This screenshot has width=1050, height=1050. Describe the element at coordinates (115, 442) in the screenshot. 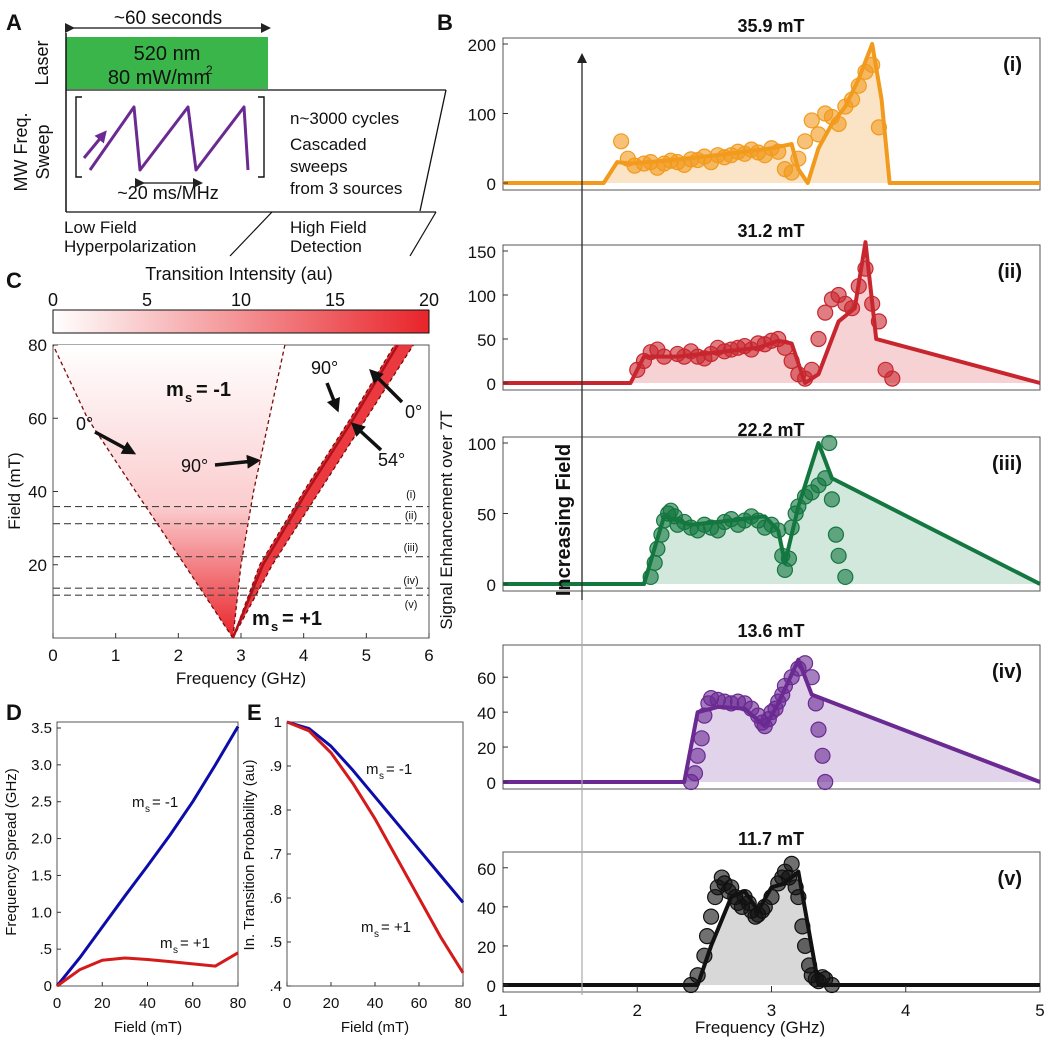

I see `deg0-left-arrow` at that location.